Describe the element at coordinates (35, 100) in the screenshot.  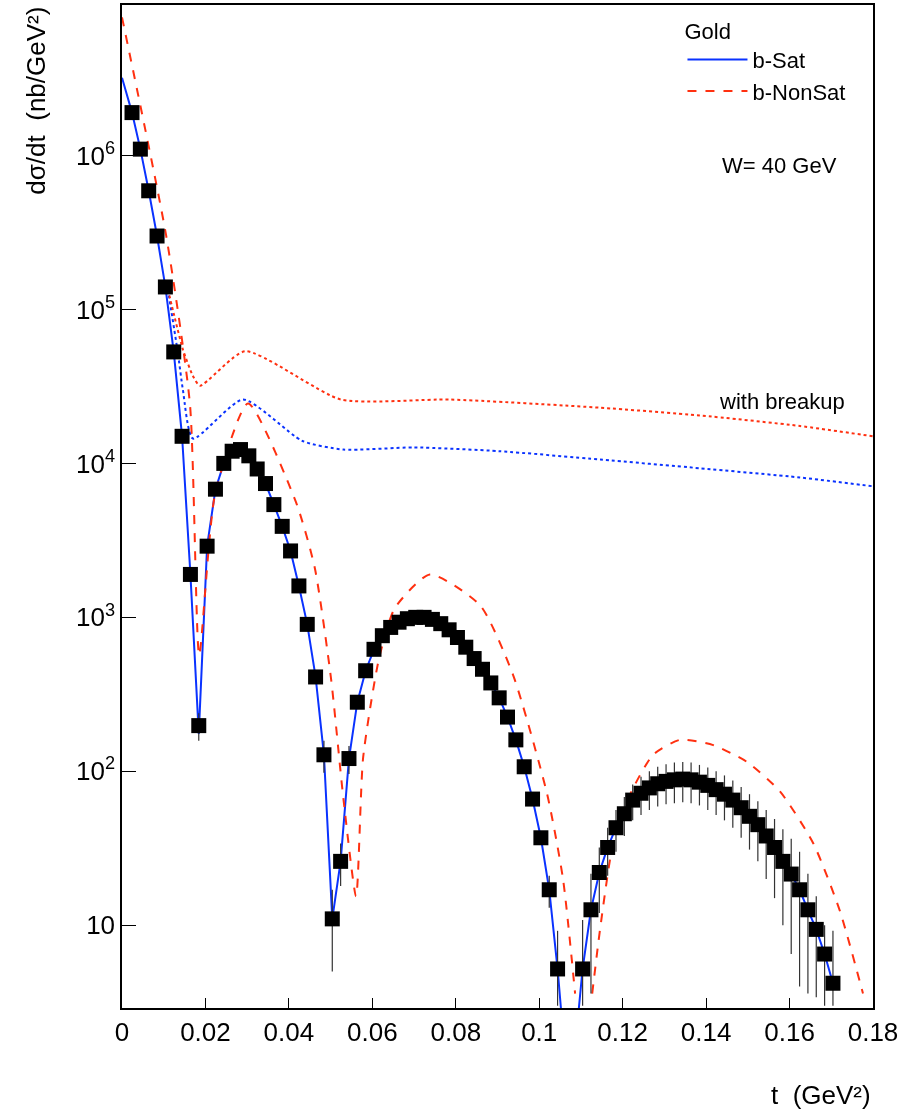
I see `y-axis-title: dσ/dt (nb/GeV²)` at that location.